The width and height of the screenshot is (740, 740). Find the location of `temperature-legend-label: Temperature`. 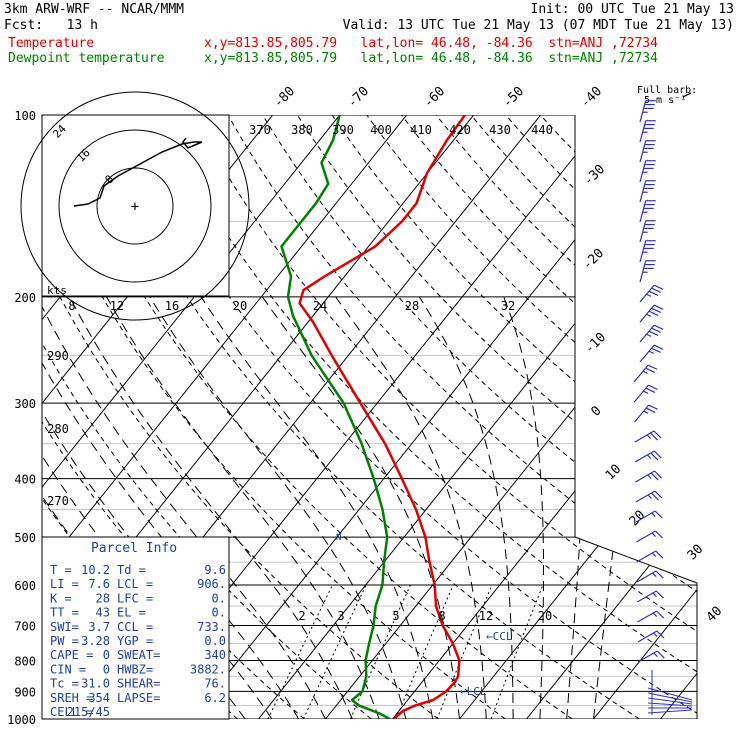

temperature-legend-label: Temperature is located at coordinates (51, 43).